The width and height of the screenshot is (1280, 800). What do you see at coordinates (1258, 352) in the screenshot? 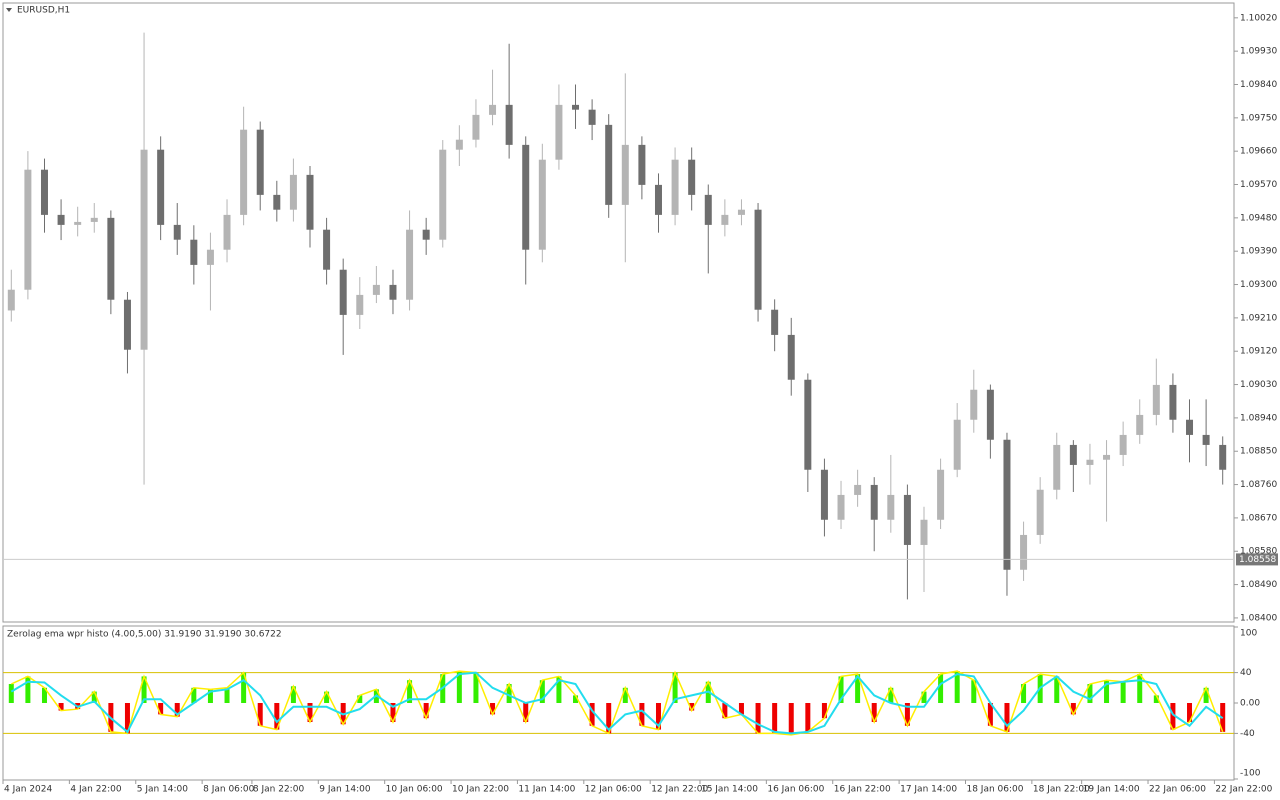
I see `y-tick-label: 1.09120` at bounding box center [1258, 352].